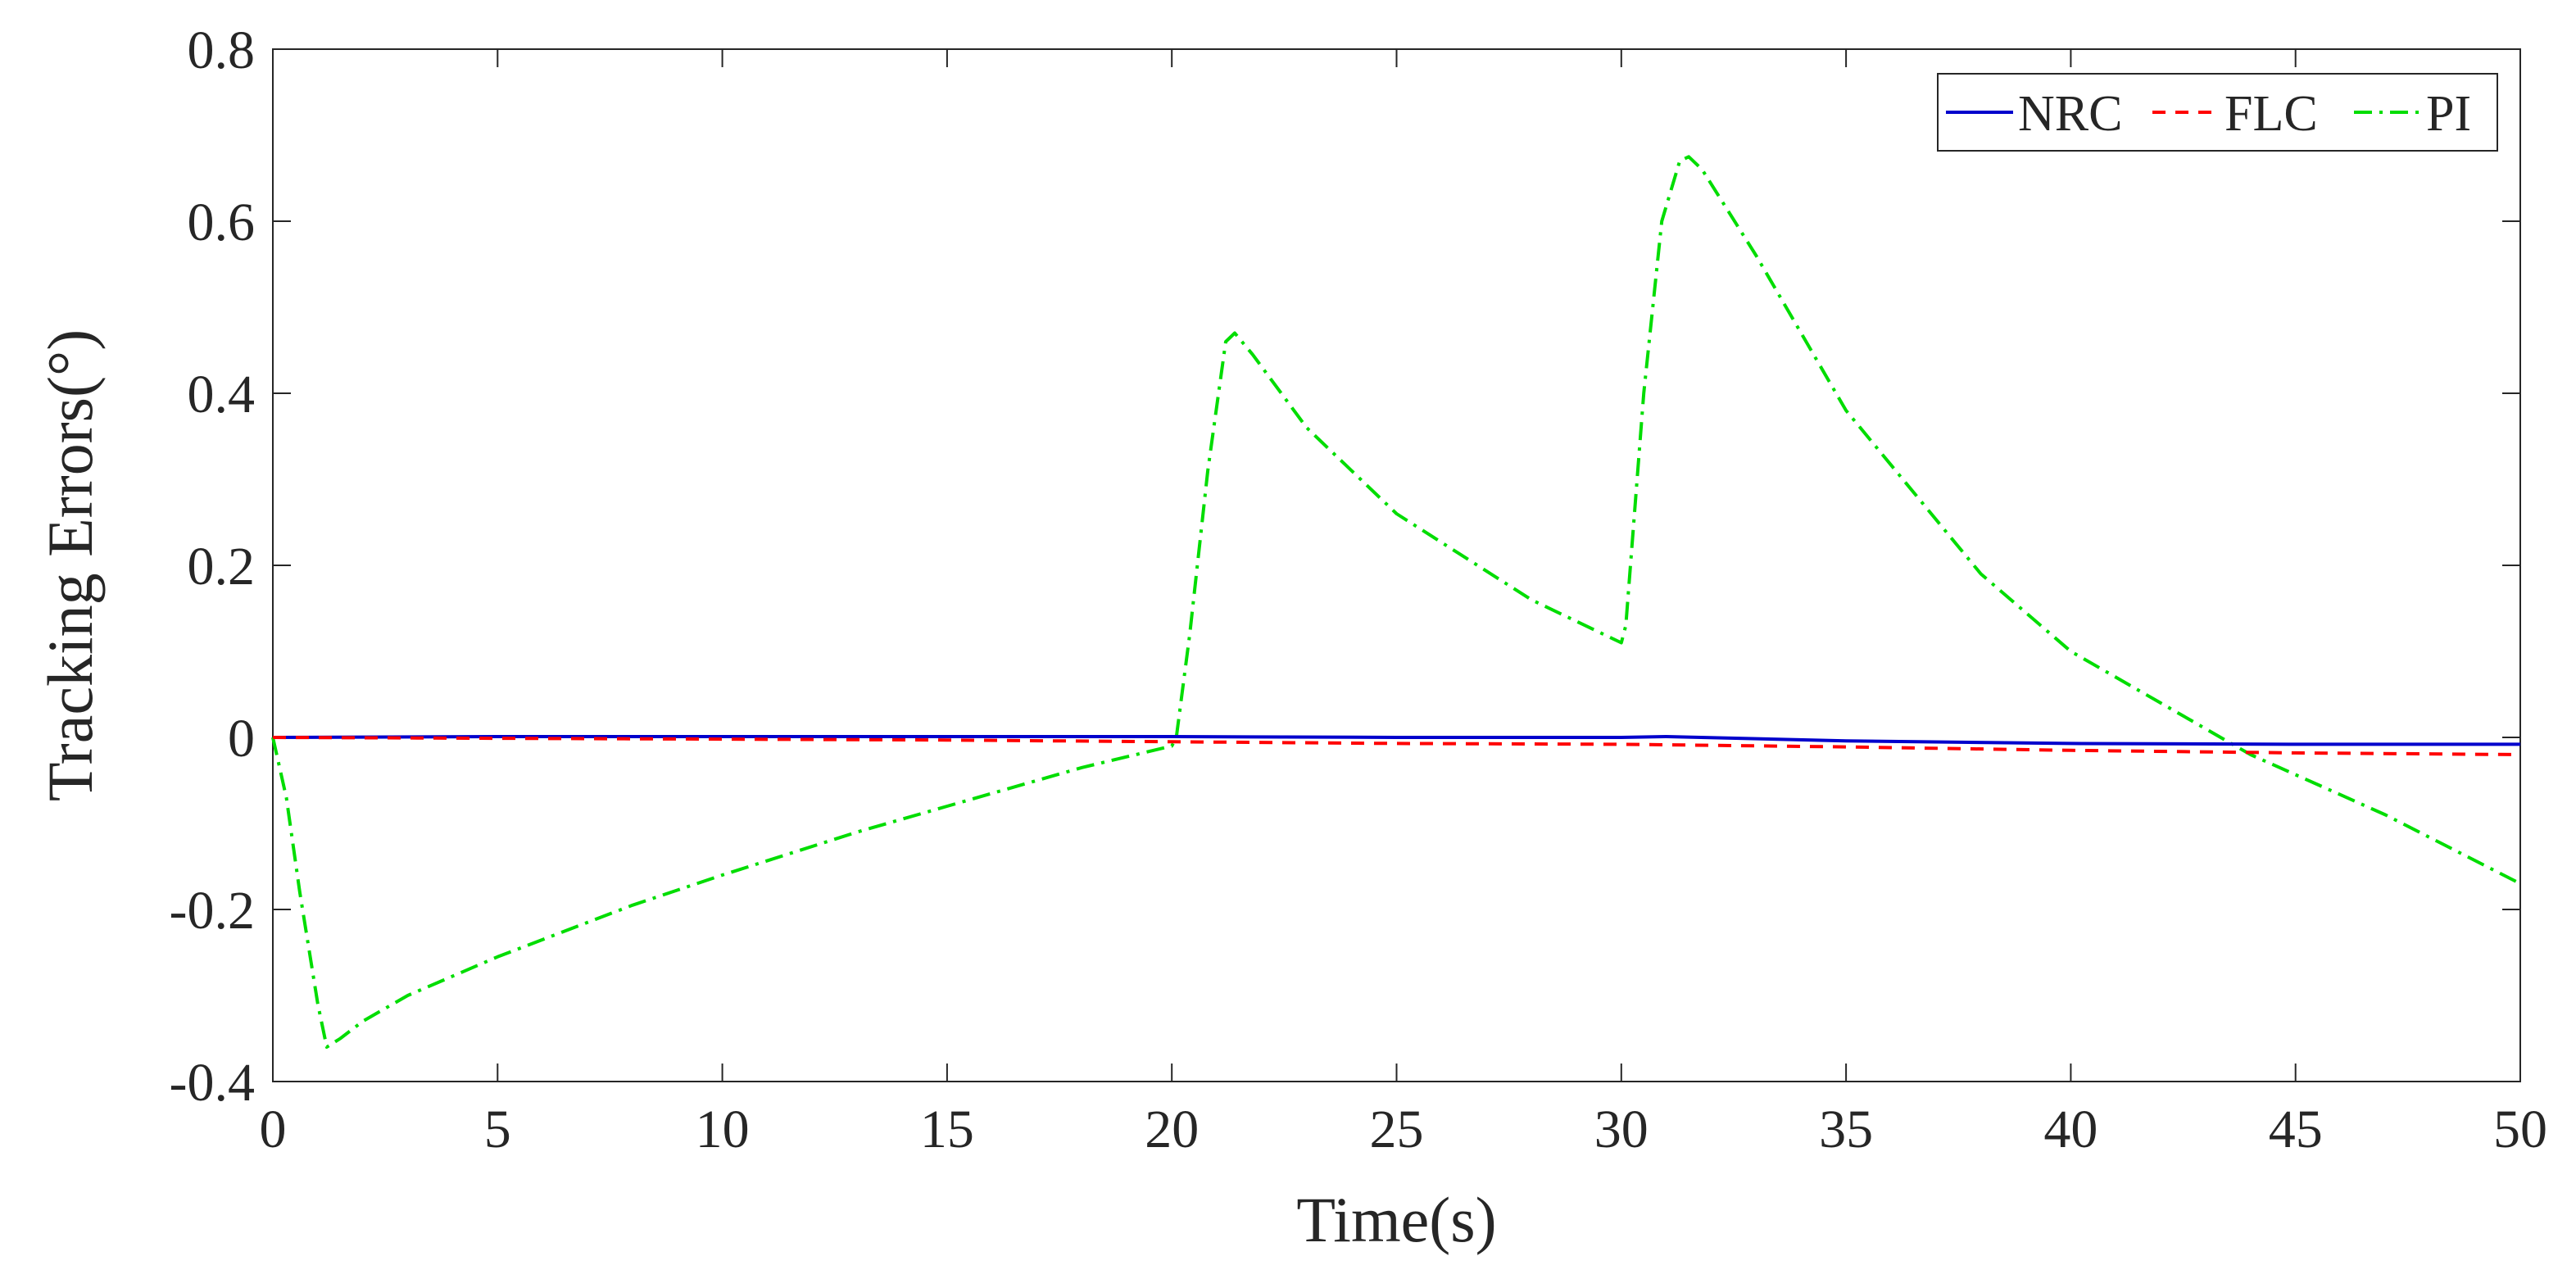 The height and width of the screenshot is (1288, 2576). What do you see at coordinates (2271, 114) in the screenshot?
I see `legend-label-flc: FLC` at bounding box center [2271, 114].